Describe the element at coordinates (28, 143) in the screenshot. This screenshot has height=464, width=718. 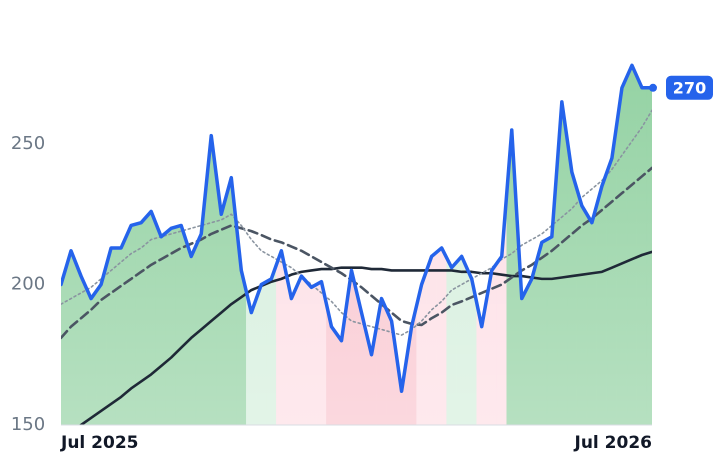
I see `y-tick-label: 250` at that location.